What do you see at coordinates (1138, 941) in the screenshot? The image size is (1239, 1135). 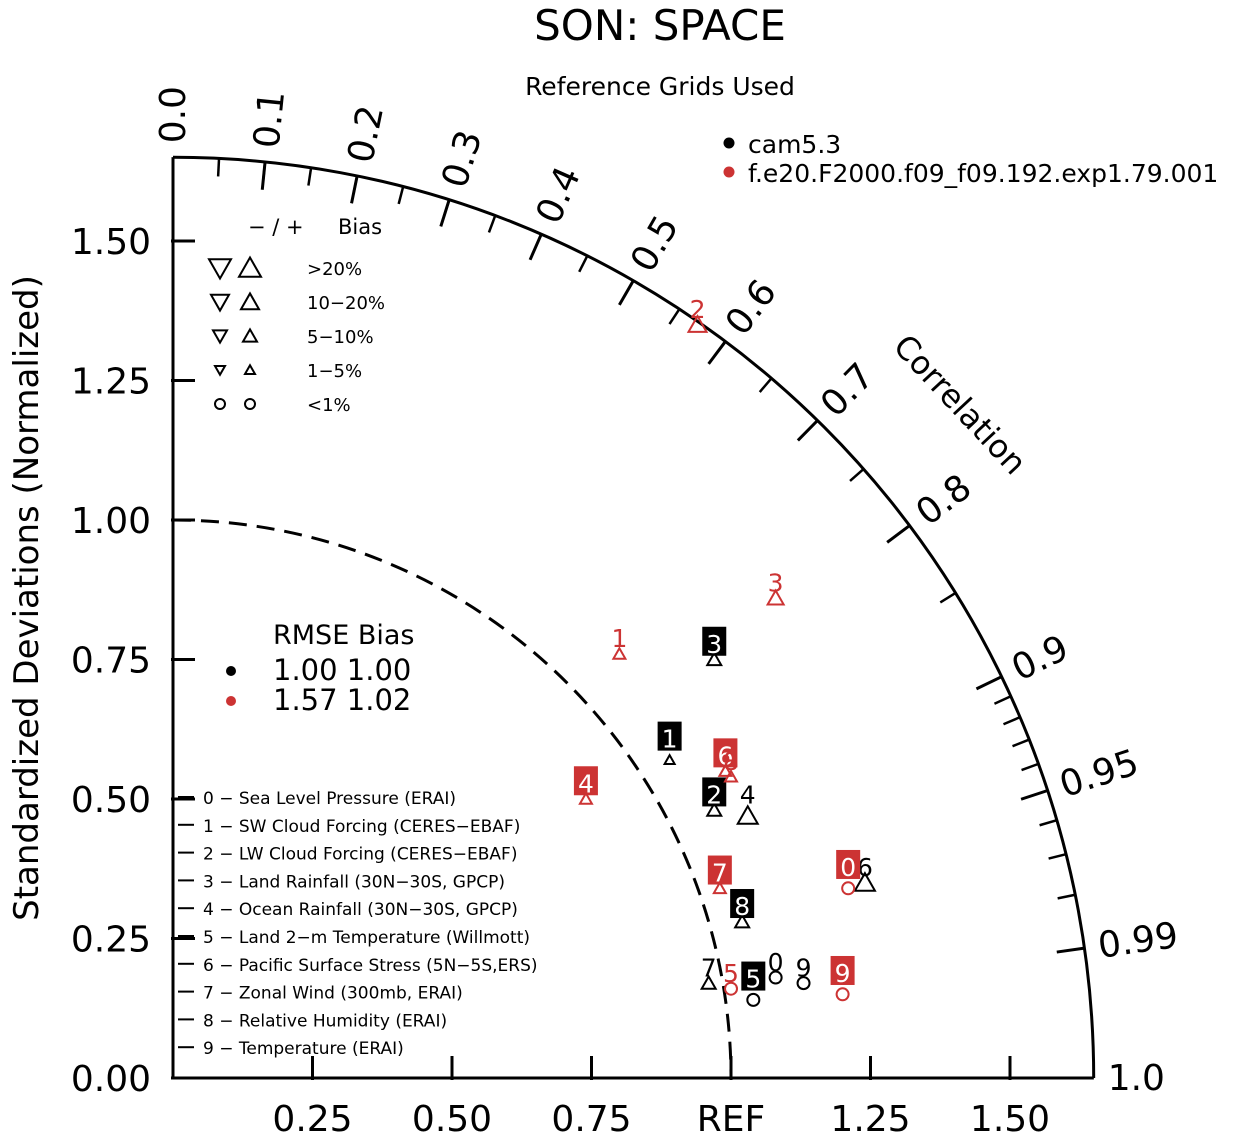 I see `correlation-label: 0.99` at bounding box center [1138, 941].